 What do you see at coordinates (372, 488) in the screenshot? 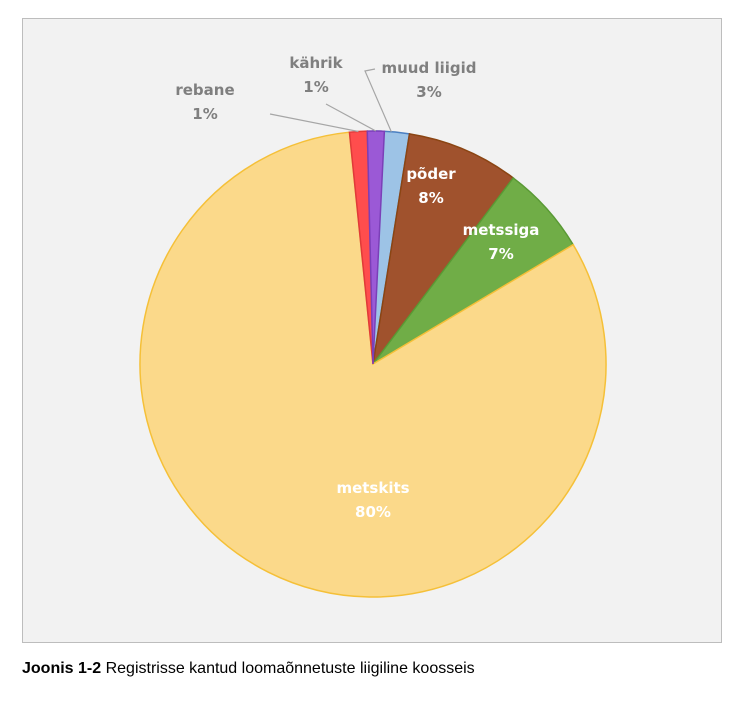
I see `slice-label-name: metskits` at bounding box center [372, 488].